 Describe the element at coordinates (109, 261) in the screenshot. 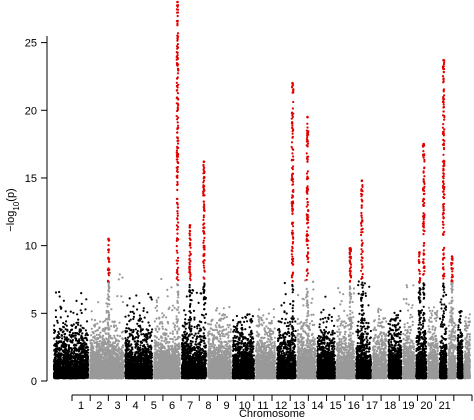

I see `significant-point` at that location.